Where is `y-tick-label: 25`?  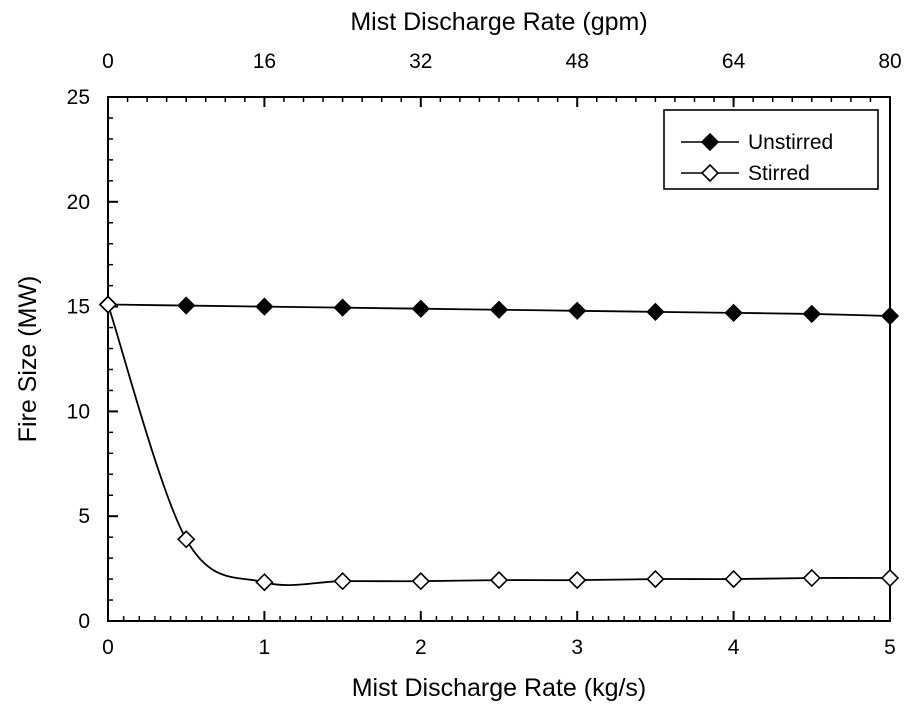 y-tick-label: 25 is located at coordinates (78, 97).